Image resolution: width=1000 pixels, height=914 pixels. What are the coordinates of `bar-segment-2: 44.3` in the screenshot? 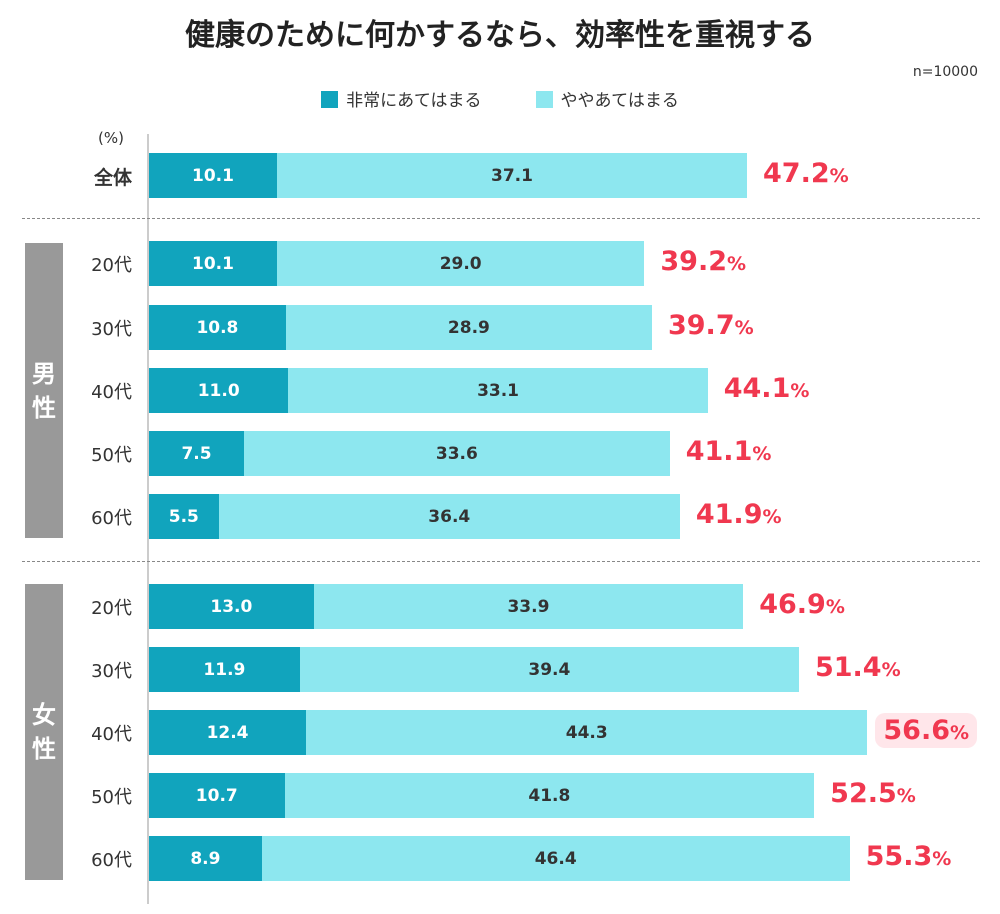 It's located at (587, 732).